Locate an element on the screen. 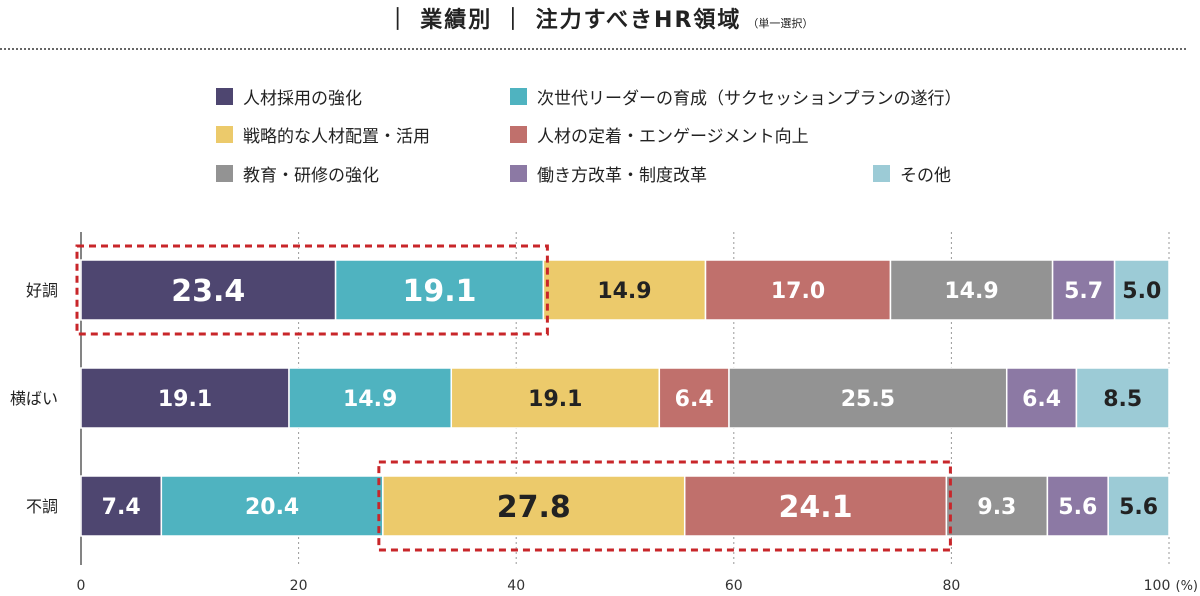  category-label: 好調 is located at coordinates (42, 290).